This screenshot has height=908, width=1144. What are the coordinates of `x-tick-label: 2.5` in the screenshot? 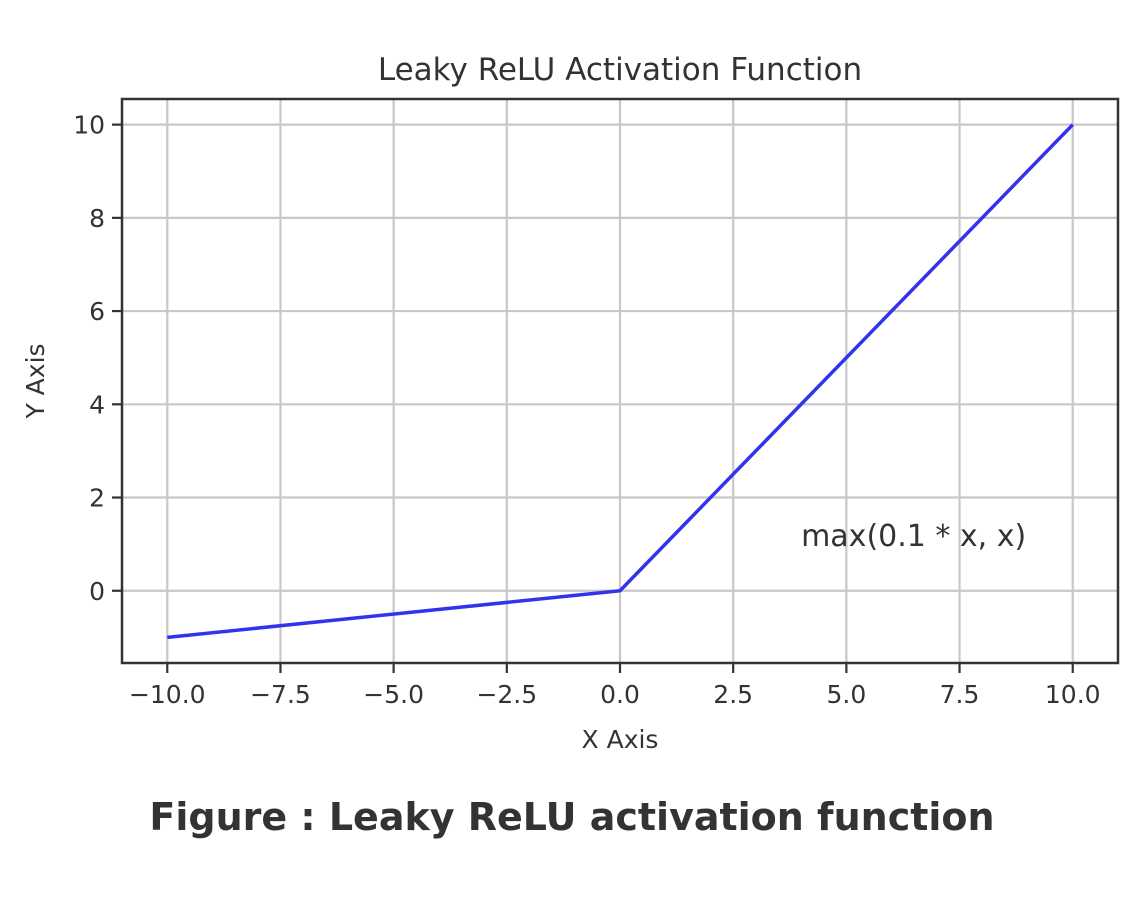 It's located at (733, 694).